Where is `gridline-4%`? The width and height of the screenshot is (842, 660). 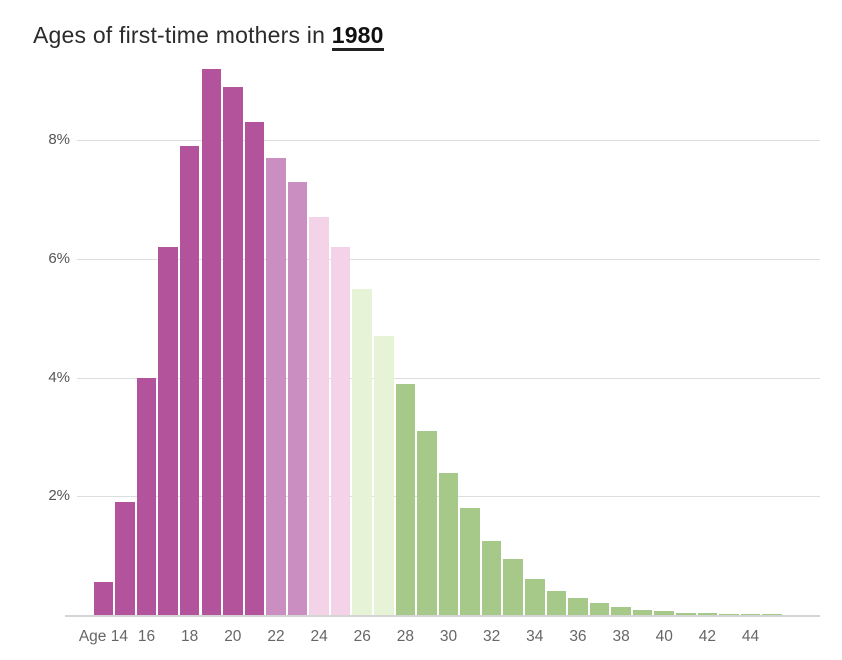
gridline-4% is located at coordinates (448, 378).